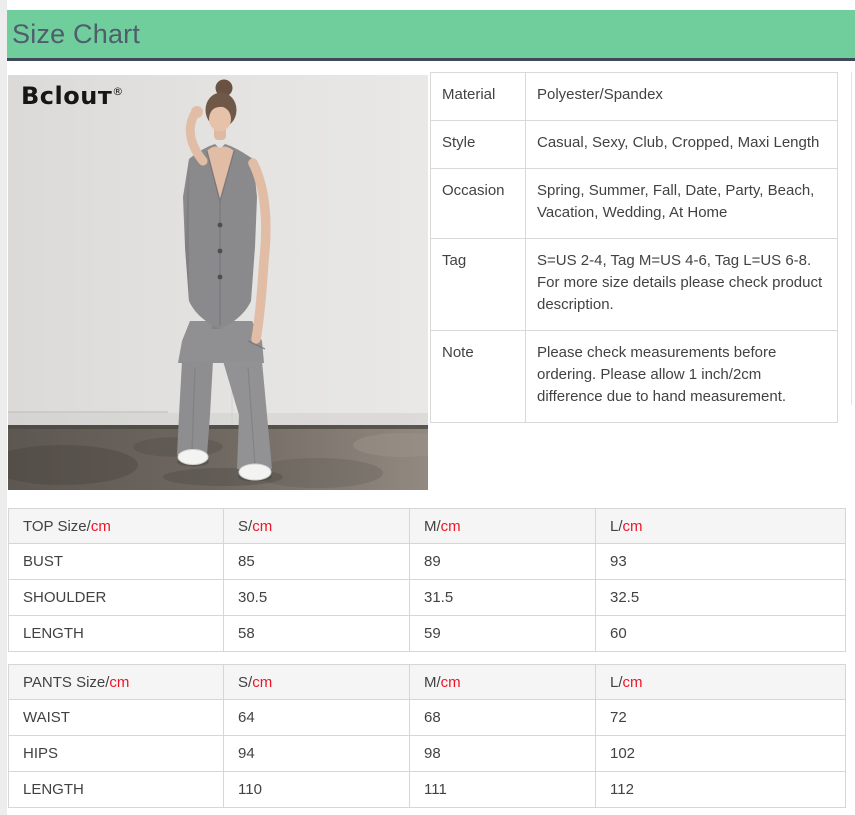 This screenshot has width=855, height=815. Describe the element at coordinates (116, 561) in the screenshot. I see `size-row-label: BUST` at that location.